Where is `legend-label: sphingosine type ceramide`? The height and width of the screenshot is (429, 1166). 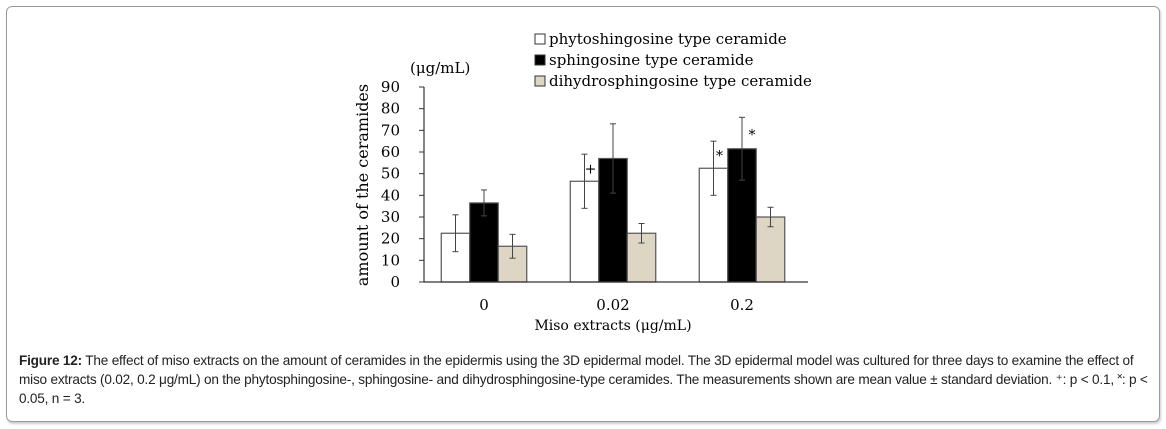 legend-label: sphingosine type ceramide is located at coordinates (651, 60).